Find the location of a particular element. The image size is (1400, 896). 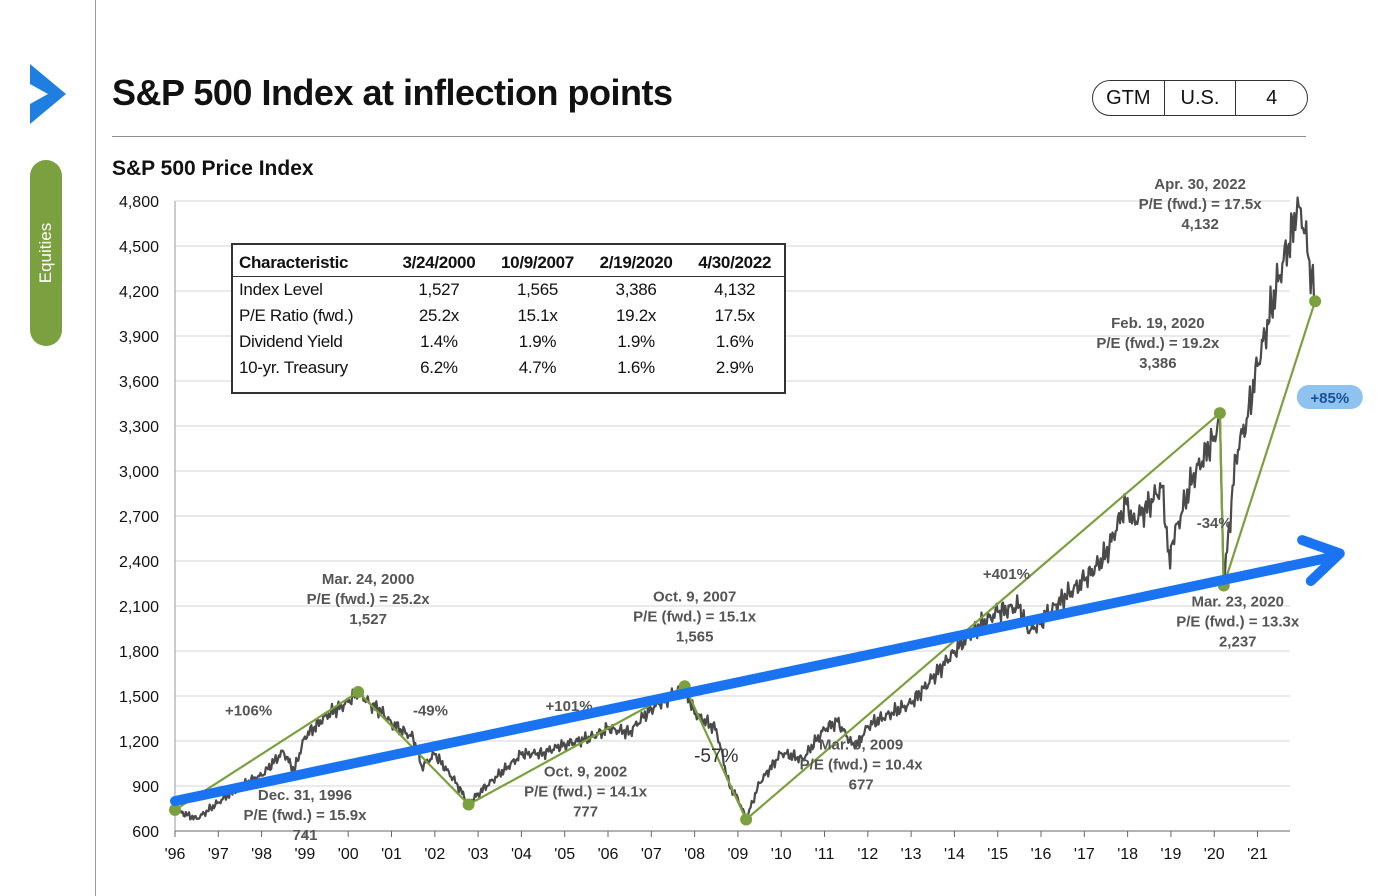

x-tick-label: '16 is located at coordinates (1041, 854).